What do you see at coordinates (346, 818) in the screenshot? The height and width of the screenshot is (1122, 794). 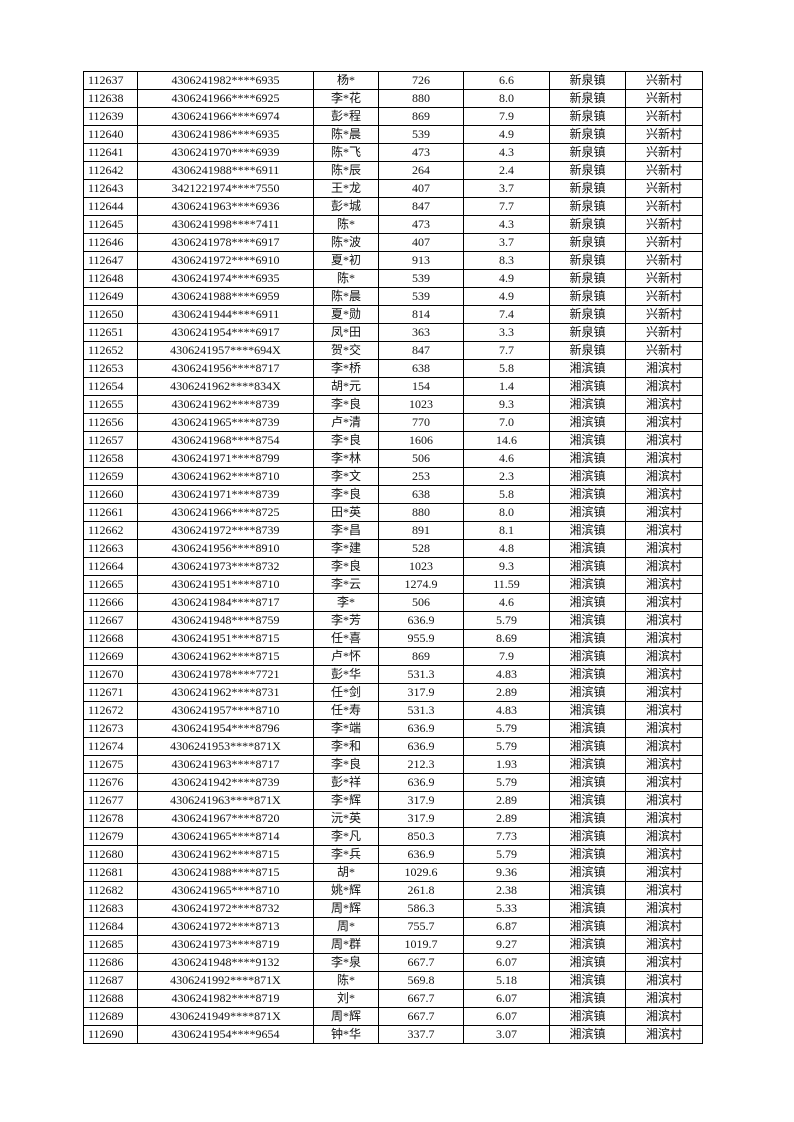 I see `name-cell: 沅*英` at bounding box center [346, 818].